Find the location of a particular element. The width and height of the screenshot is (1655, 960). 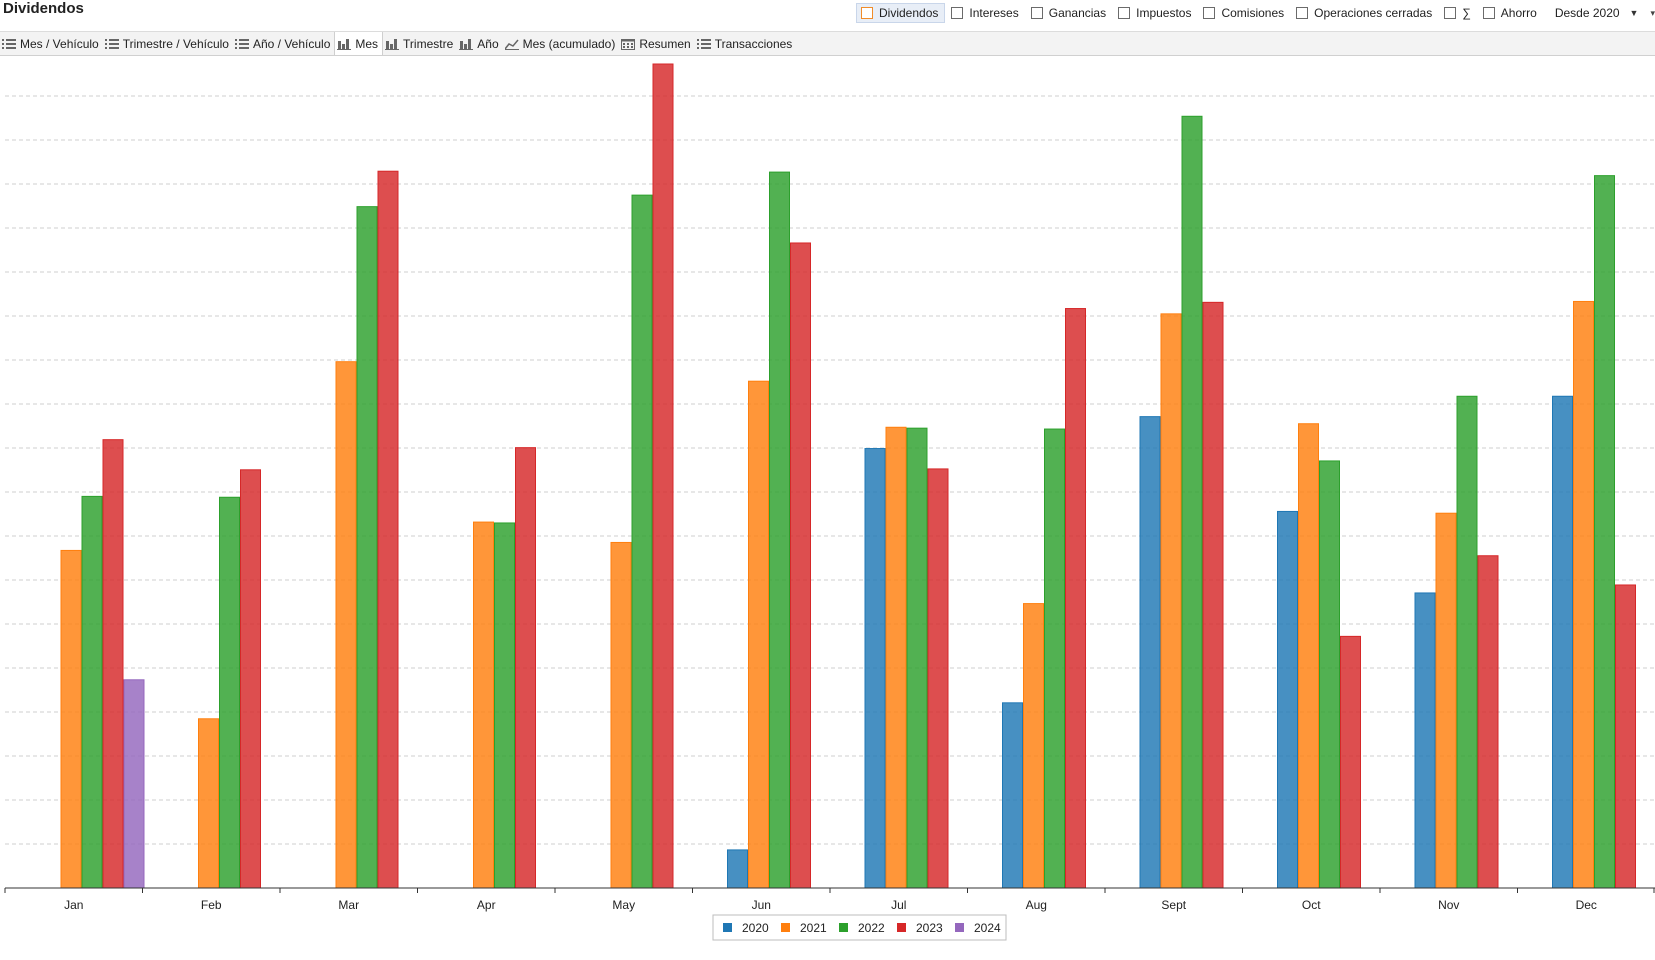

filter-impuestos: Impuestos is located at coordinates (1155, 13).